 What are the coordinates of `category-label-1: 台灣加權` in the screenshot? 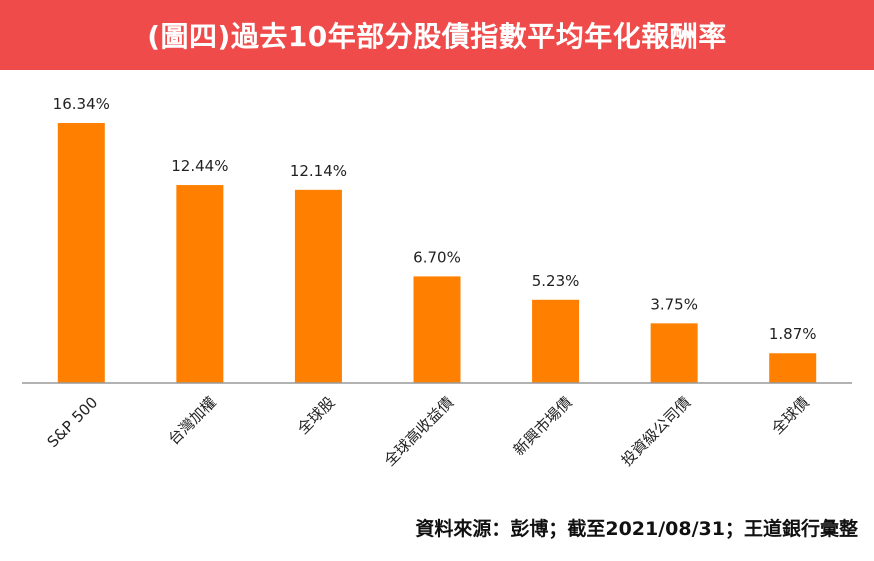 It's located at (192, 420).